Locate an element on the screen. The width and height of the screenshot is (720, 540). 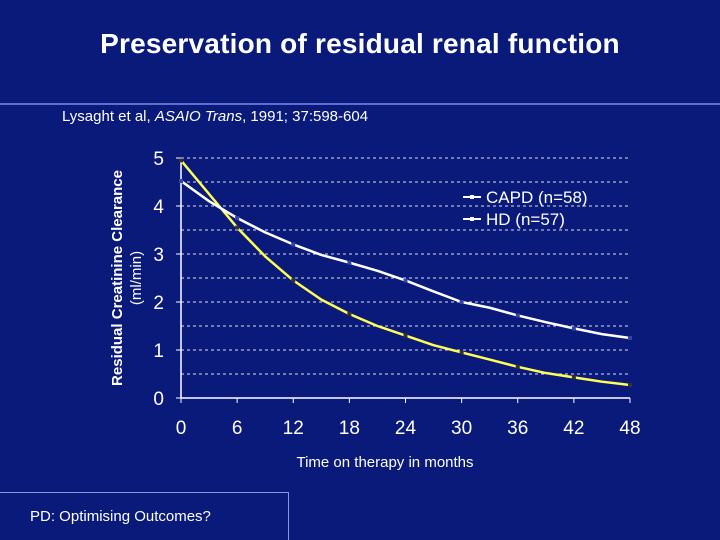
x-tick-label: 12 is located at coordinates (293, 428).